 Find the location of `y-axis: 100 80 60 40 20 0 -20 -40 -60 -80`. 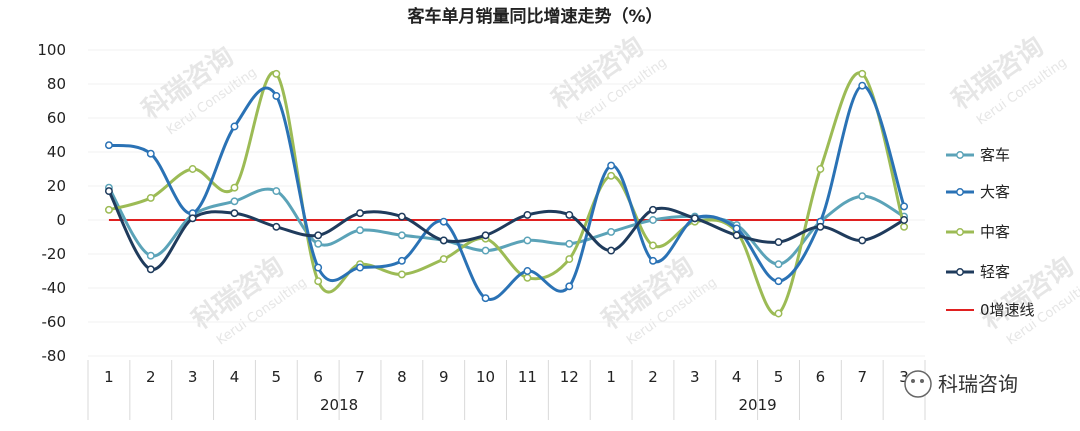

y-axis: 100 80 60 40 20 0 -20 -40 -60 -80 is located at coordinates (51, 203).